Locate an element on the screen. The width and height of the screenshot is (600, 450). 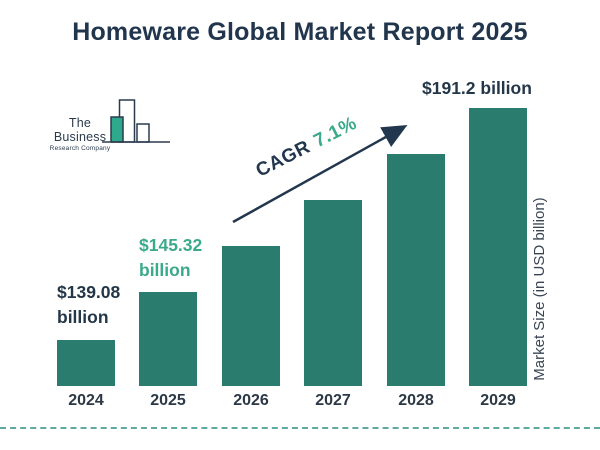
value-label-2025: $145.32 billion is located at coordinates (170, 258).